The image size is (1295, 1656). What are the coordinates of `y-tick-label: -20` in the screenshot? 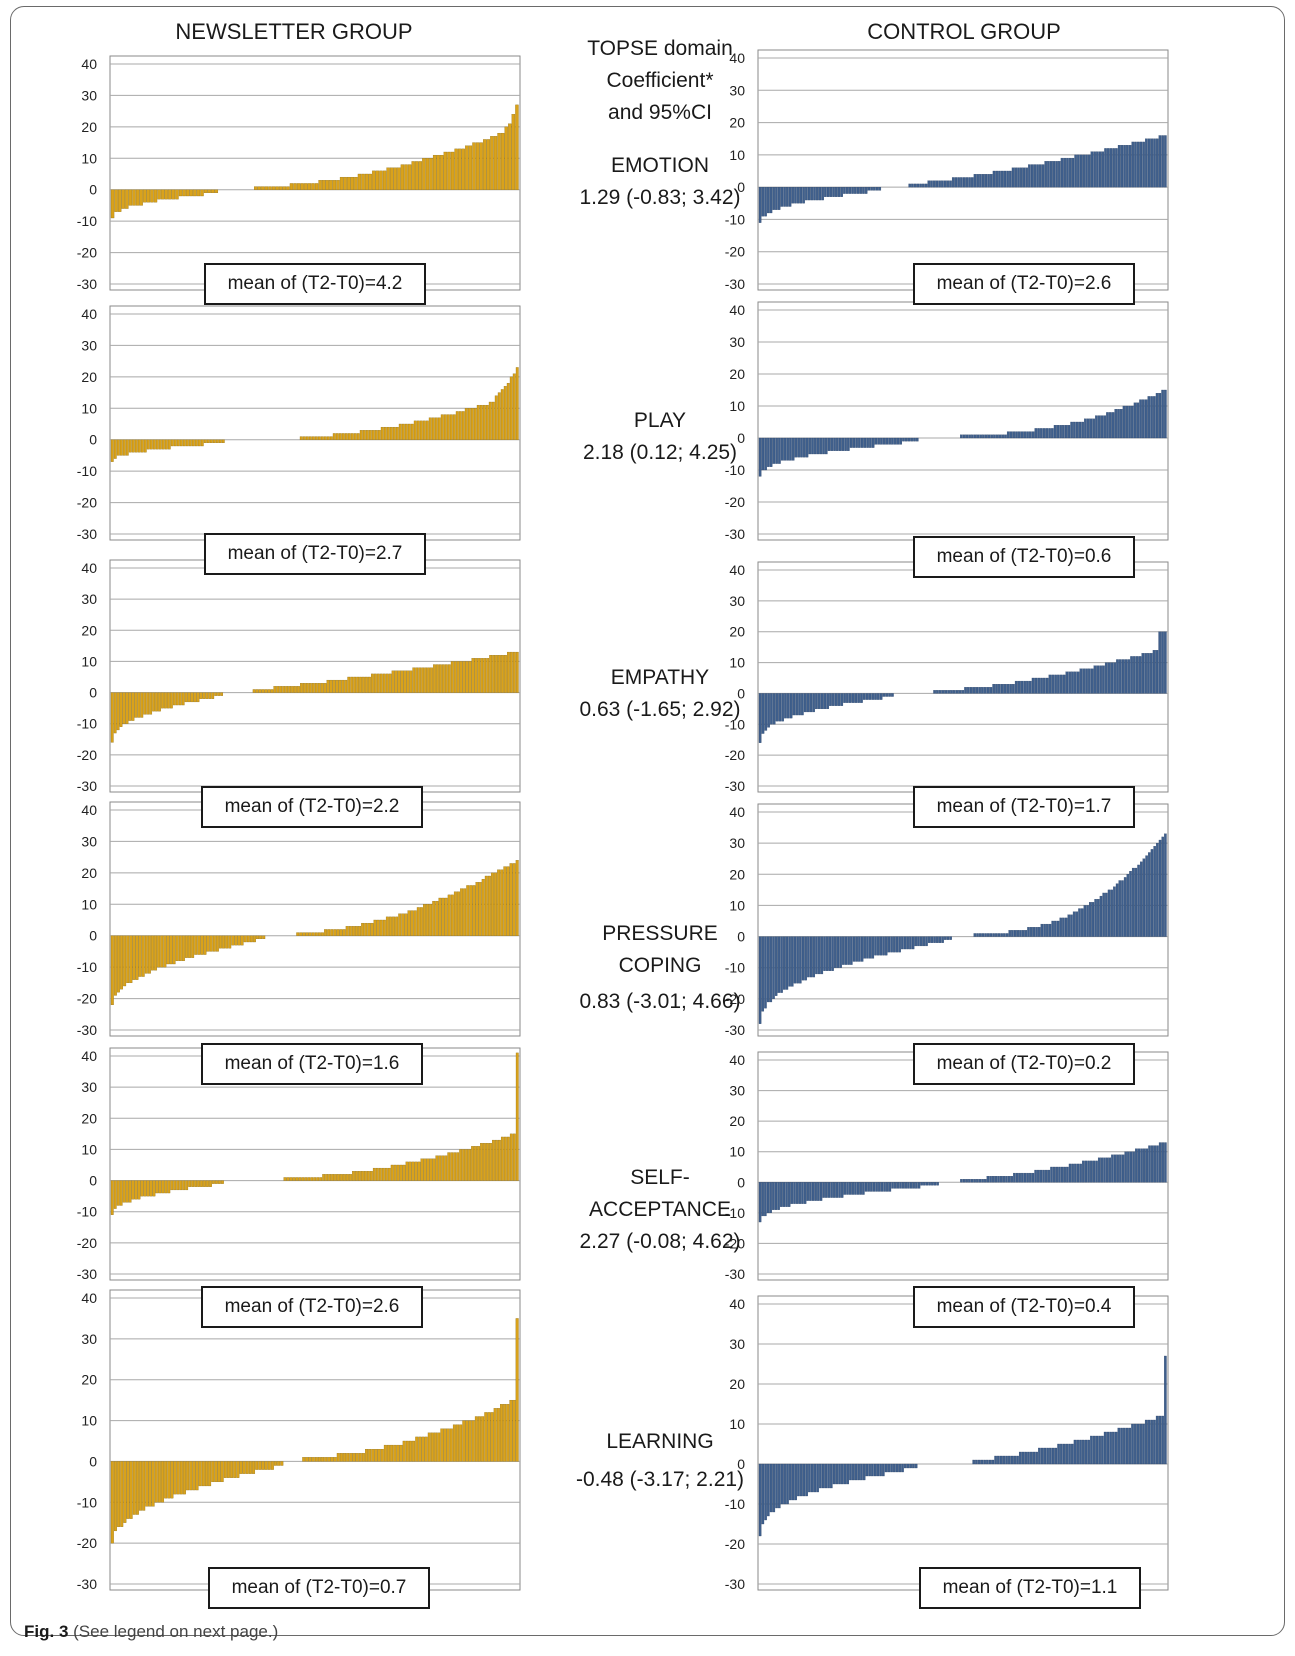 It's located at (735, 1243).